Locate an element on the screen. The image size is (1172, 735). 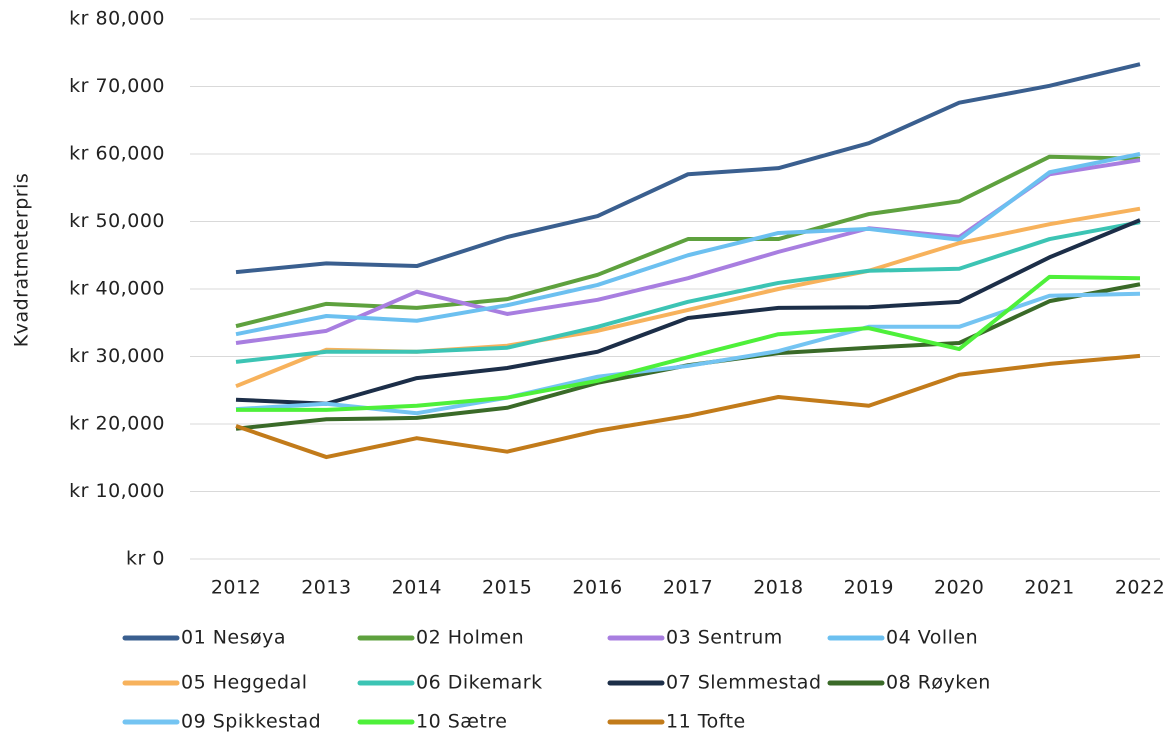
y-tick-label: kr 50,000 is located at coordinates (117, 221).